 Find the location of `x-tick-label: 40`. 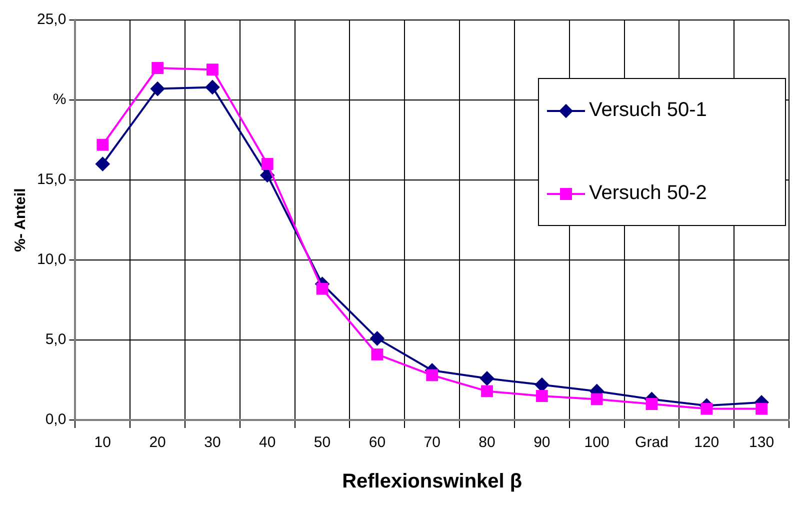

x-tick-label: 40 is located at coordinates (267, 443).